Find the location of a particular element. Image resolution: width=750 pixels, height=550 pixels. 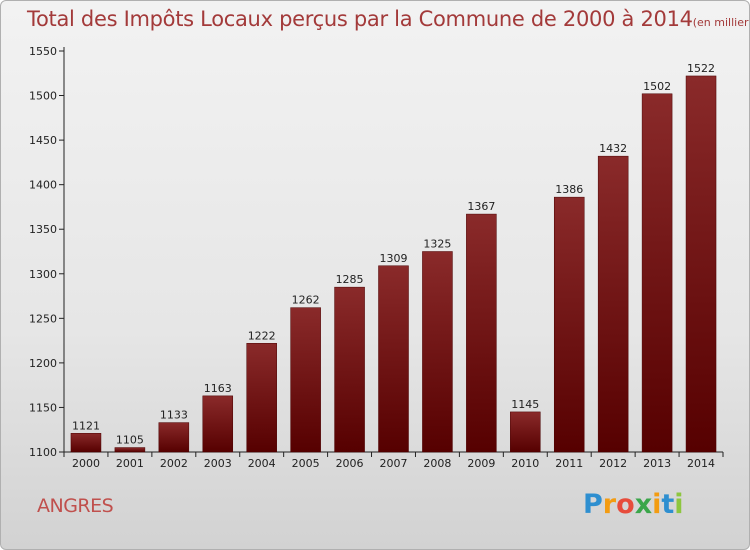

logo-letter: P is located at coordinates (593, 504).